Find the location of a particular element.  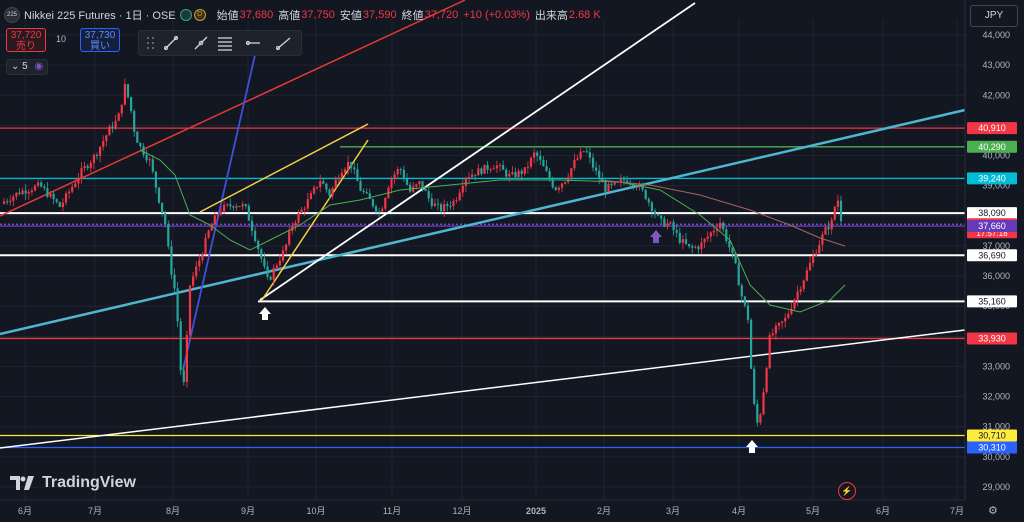

y-tick-label: 32,000 is located at coordinates (996, 397).